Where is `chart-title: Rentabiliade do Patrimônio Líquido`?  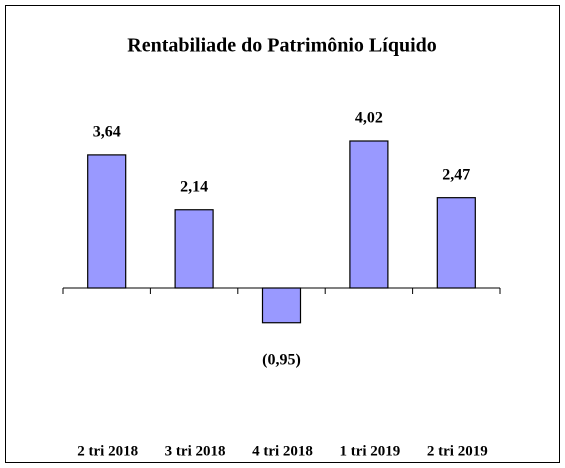
chart-title: Rentabiliade do Patrimônio Líquido is located at coordinates (282, 46).